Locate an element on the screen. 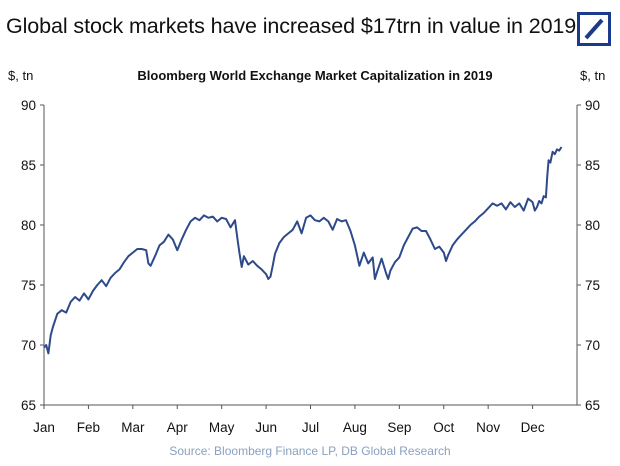 This screenshot has height=466, width=620. y-tick-label-right: 70 is located at coordinates (592, 345).